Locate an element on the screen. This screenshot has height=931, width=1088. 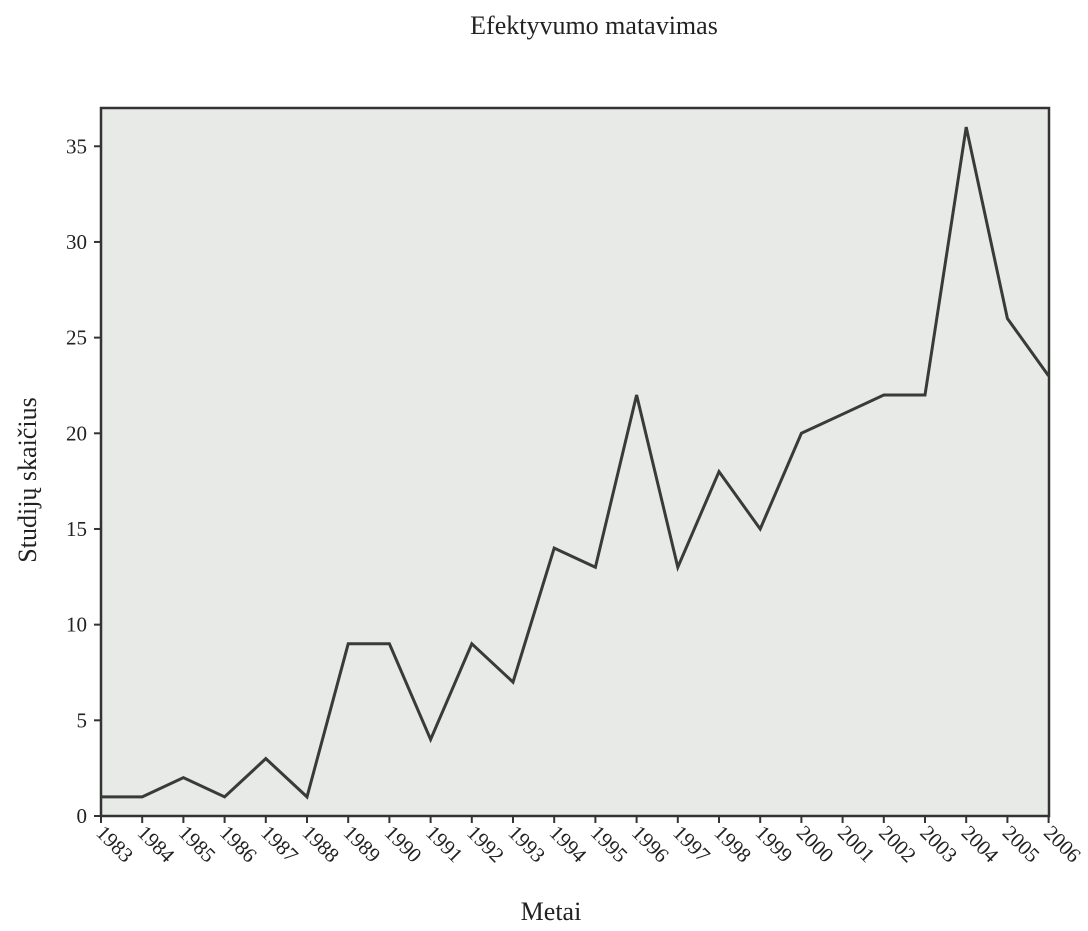
x-tick-label: 1993 is located at coordinates (526, 844).